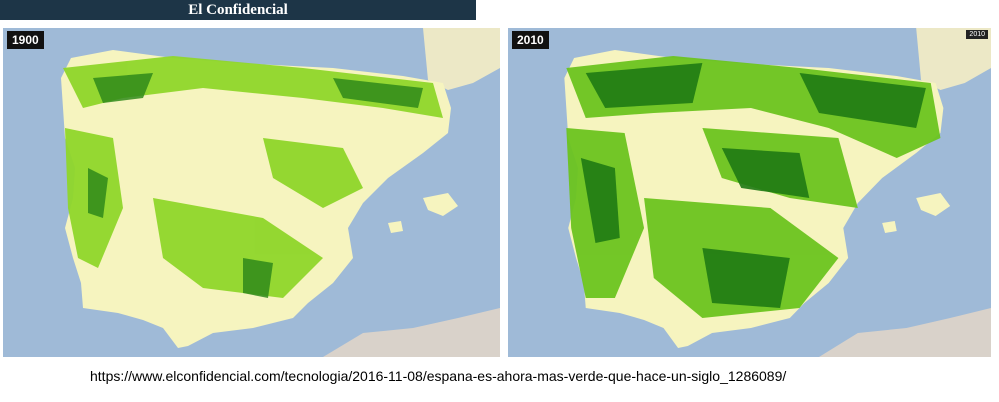  What do you see at coordinates (504, 192) in the screenshot?
I see `divider` at bounding box center [504, 192].